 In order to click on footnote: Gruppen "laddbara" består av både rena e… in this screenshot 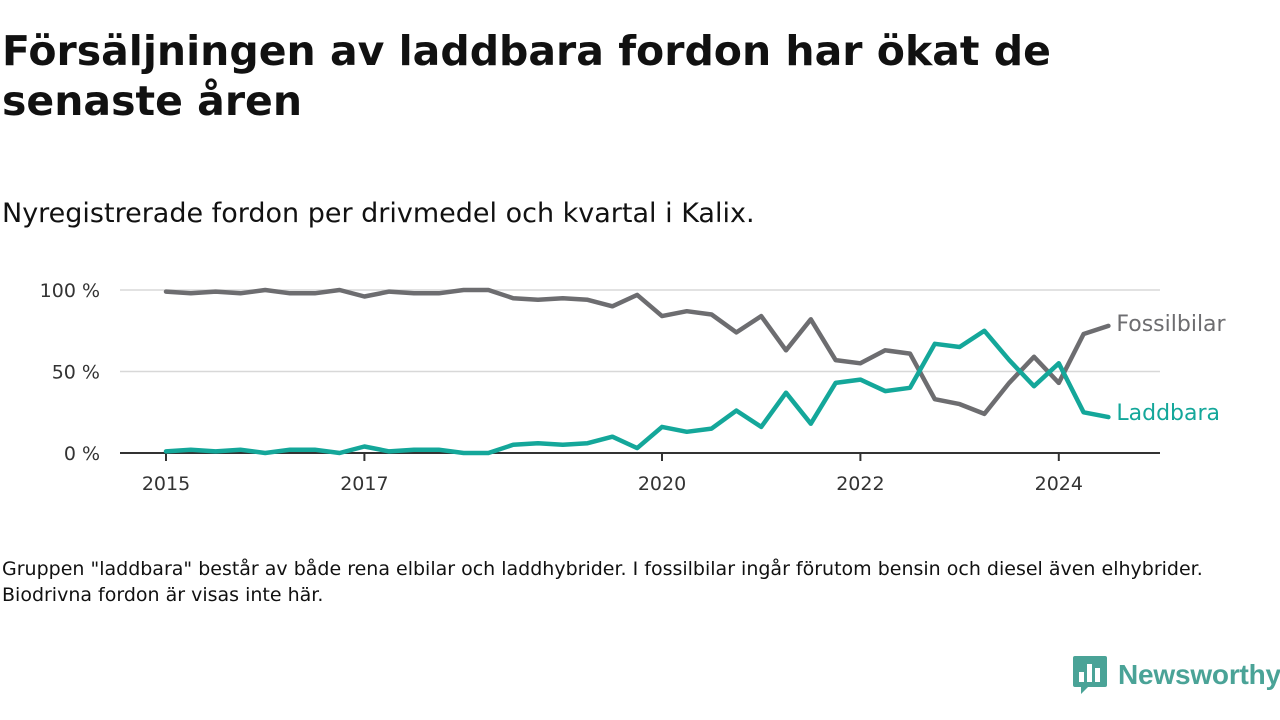, I will do `click(602, 582)`.